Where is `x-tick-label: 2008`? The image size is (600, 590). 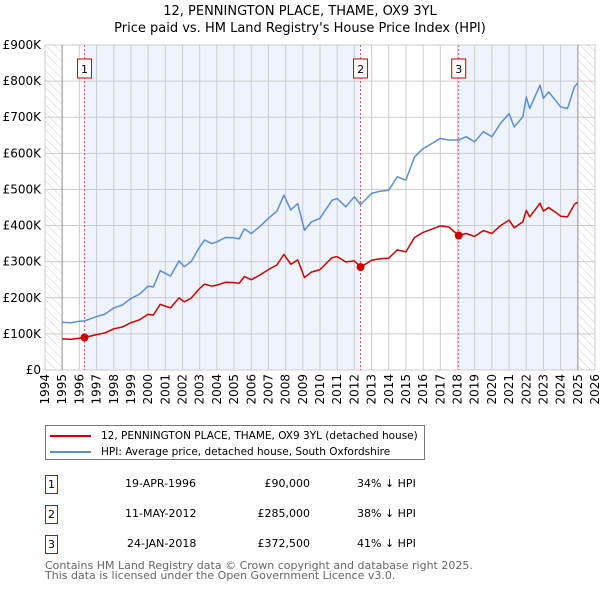
x-tick-label: 2008 is located at coordinates (286, 389).